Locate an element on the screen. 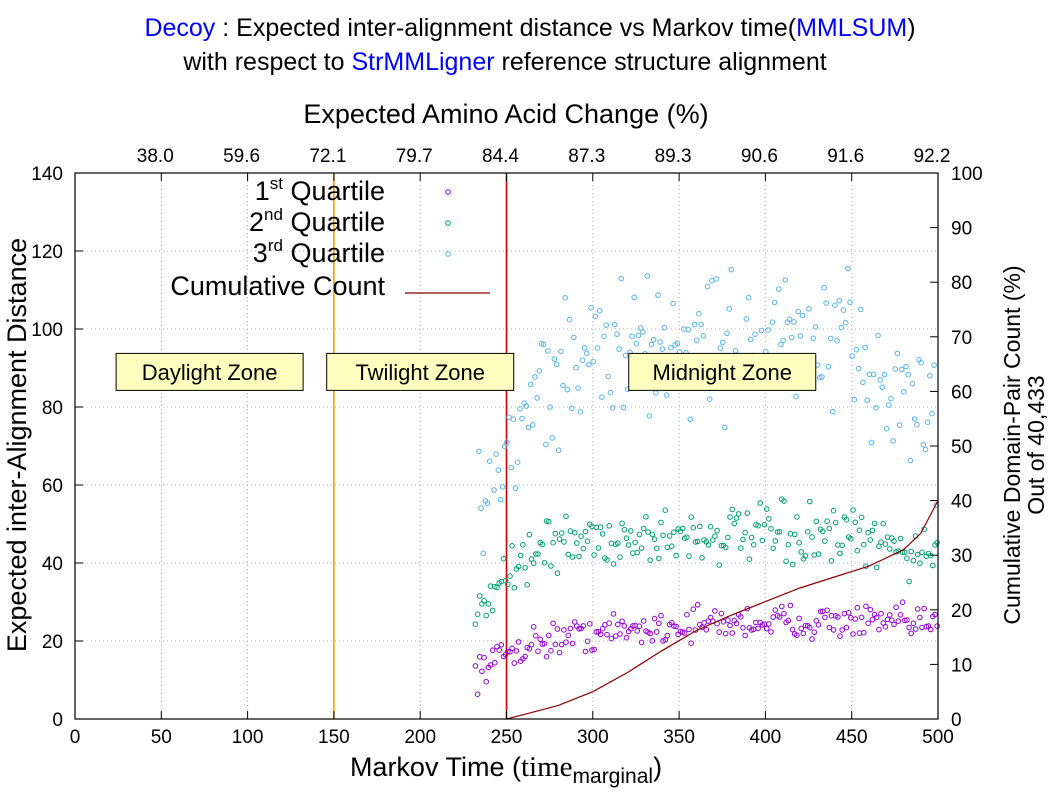 The height and width of the screenshot is (800, 1050). legend-label-main: 3 is located at coordinates (260, 253).